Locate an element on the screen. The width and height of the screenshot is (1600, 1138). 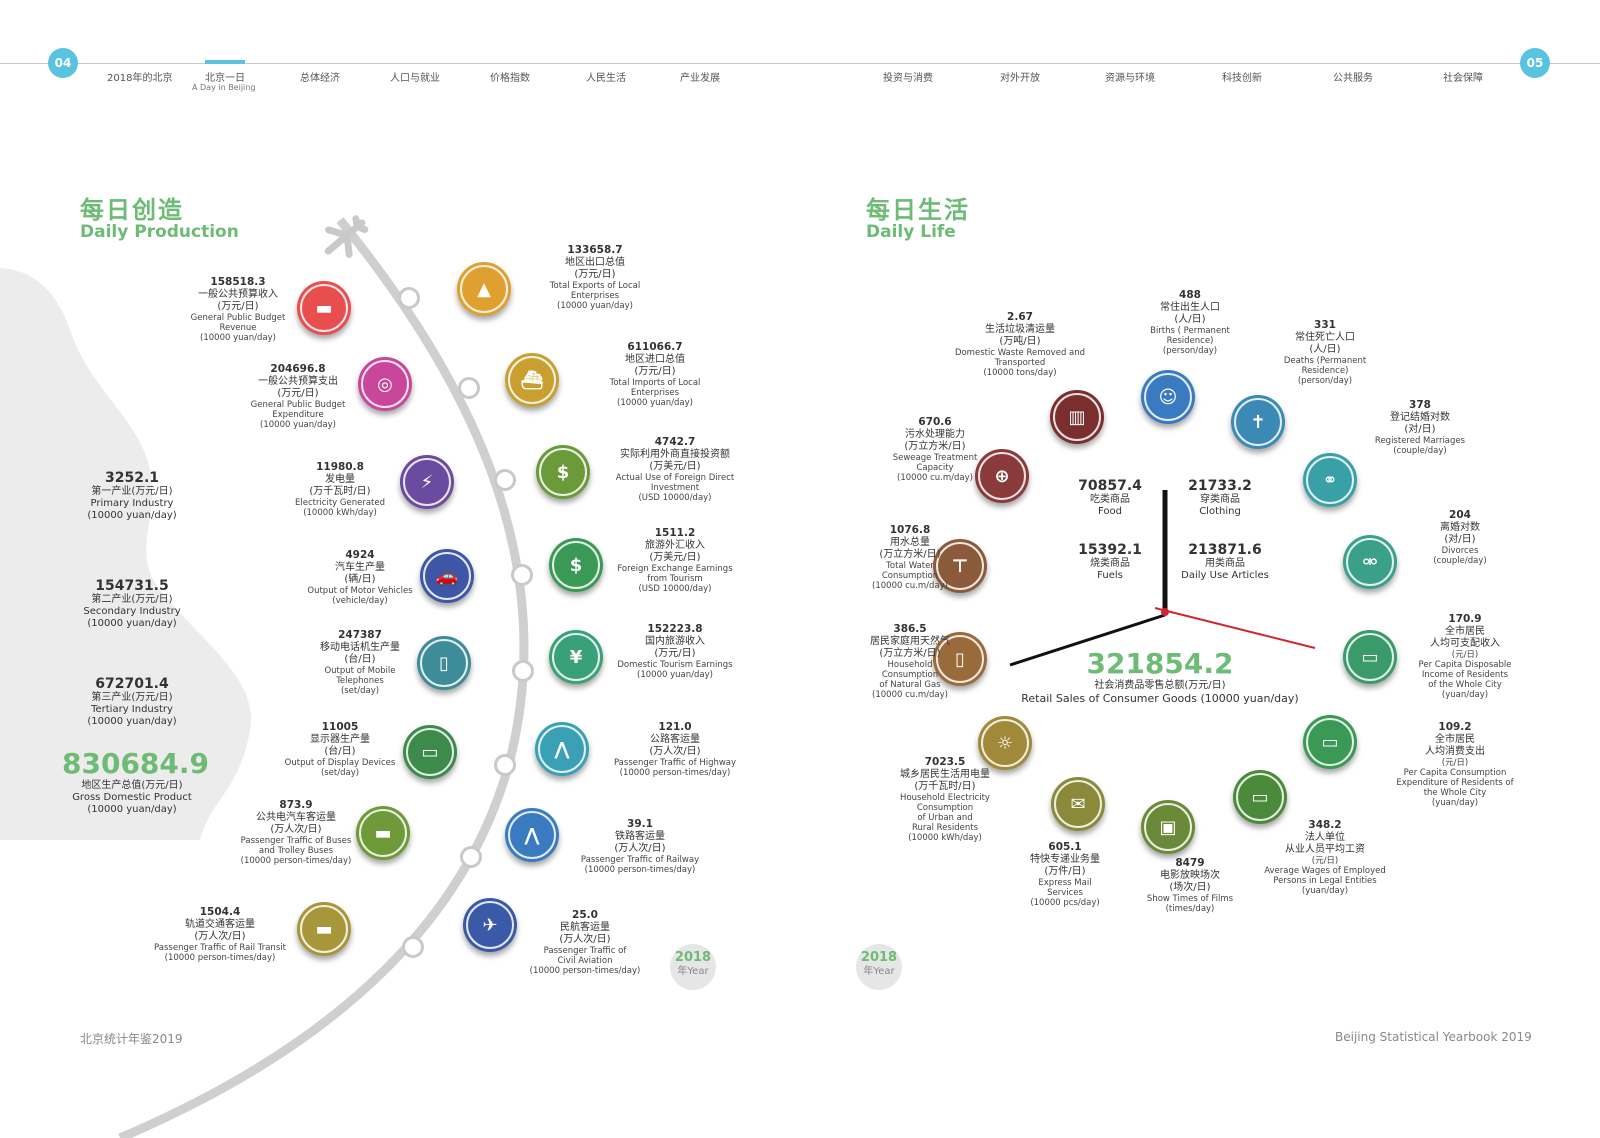
nav-item-public-service: 公共服务 is located at coordinates (1353, 78).